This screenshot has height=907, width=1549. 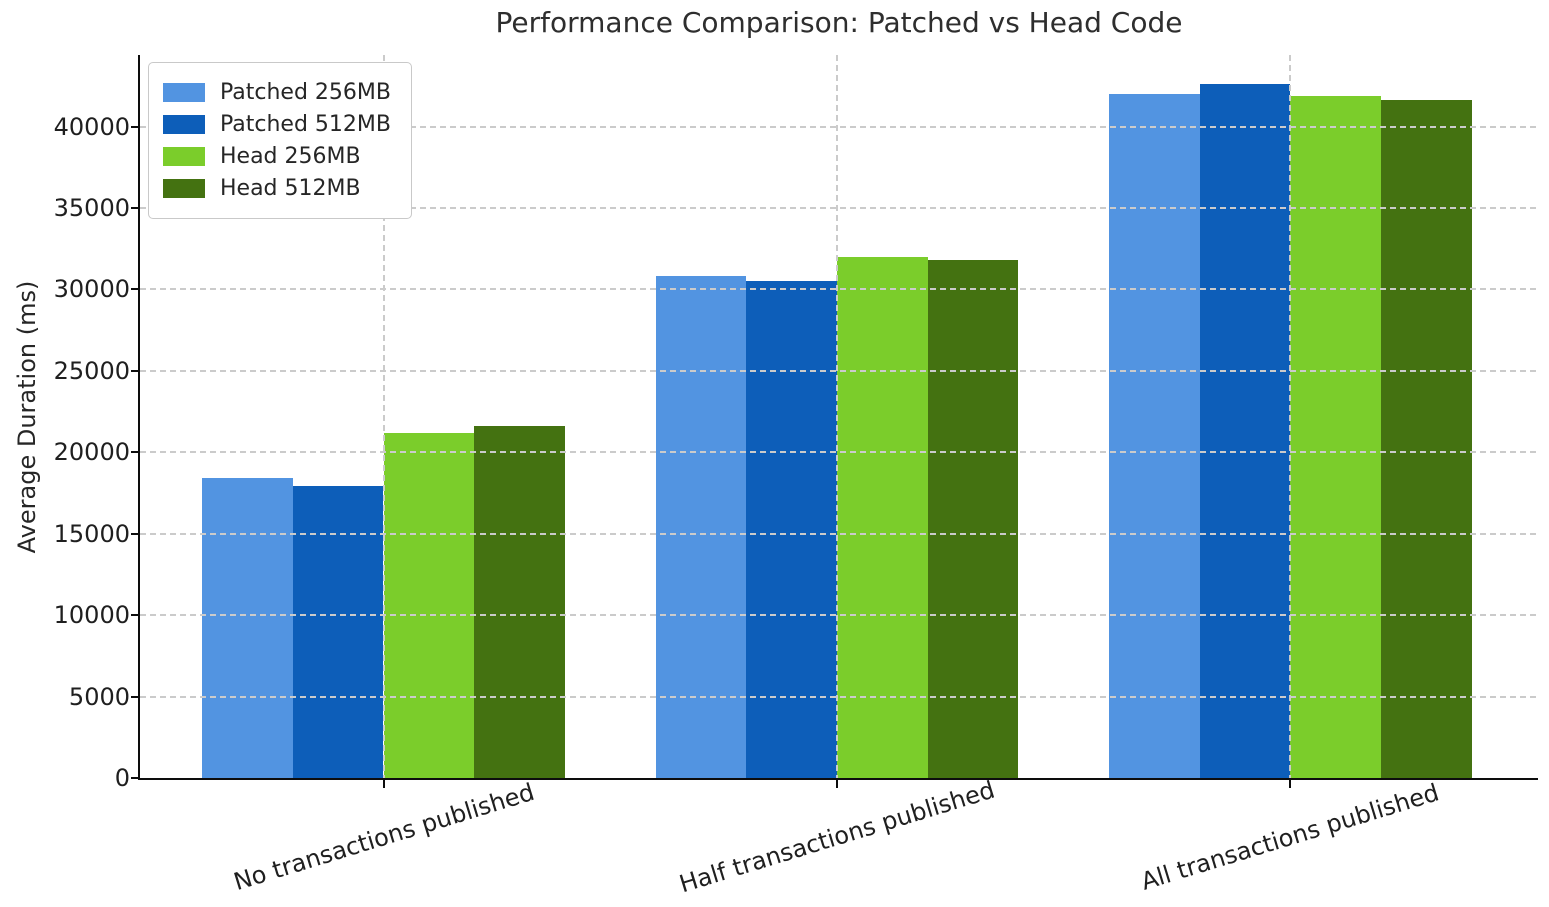 I want to click on legend-item: Patched 256MB, so click(x=277, y=92).